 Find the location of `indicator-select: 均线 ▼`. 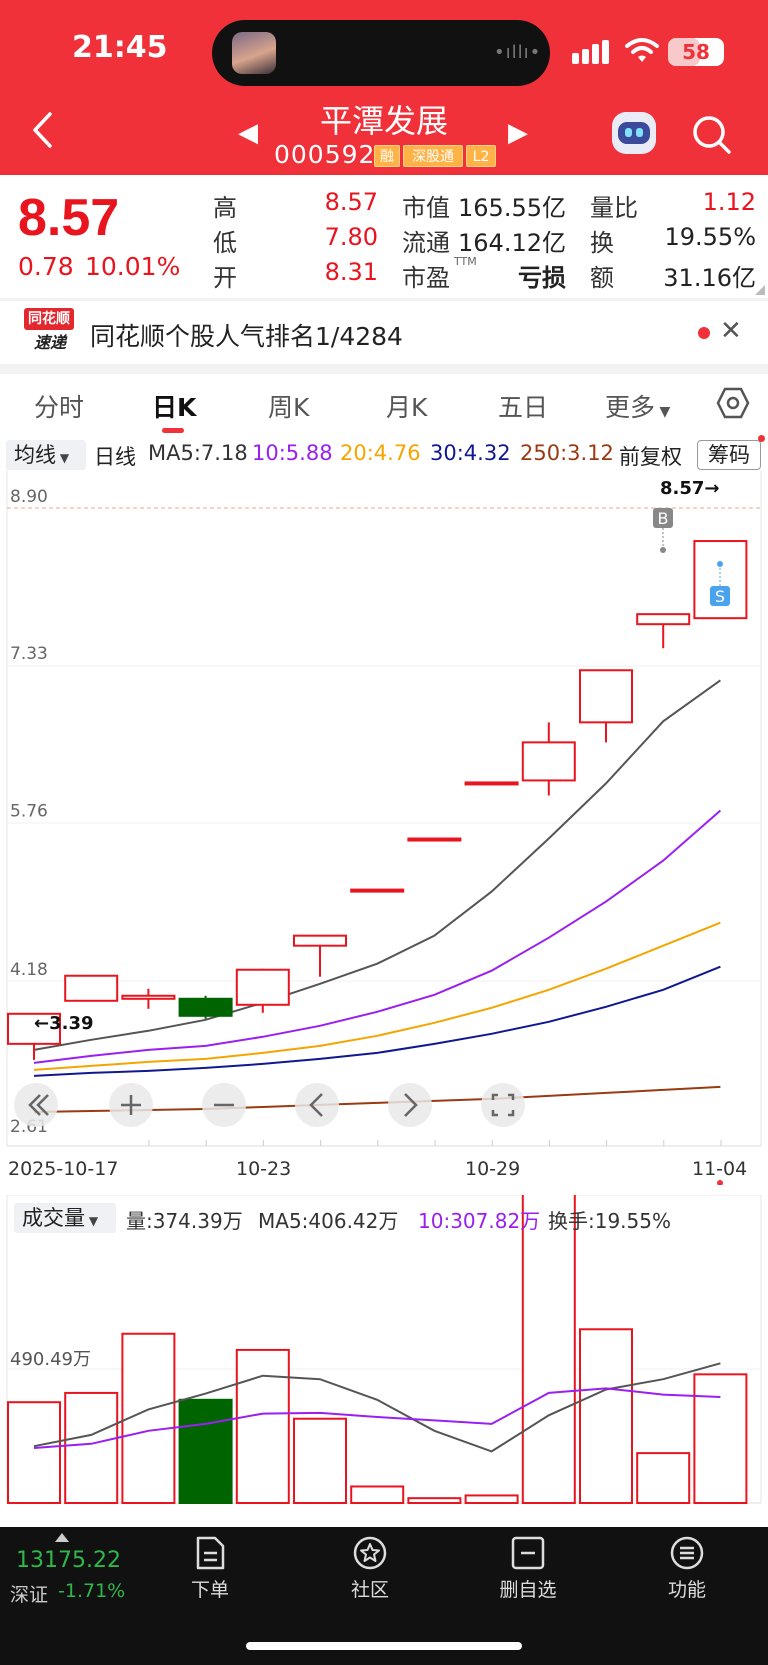

indicator-select: 均线 ▼ is located at coordinates (46, 455).